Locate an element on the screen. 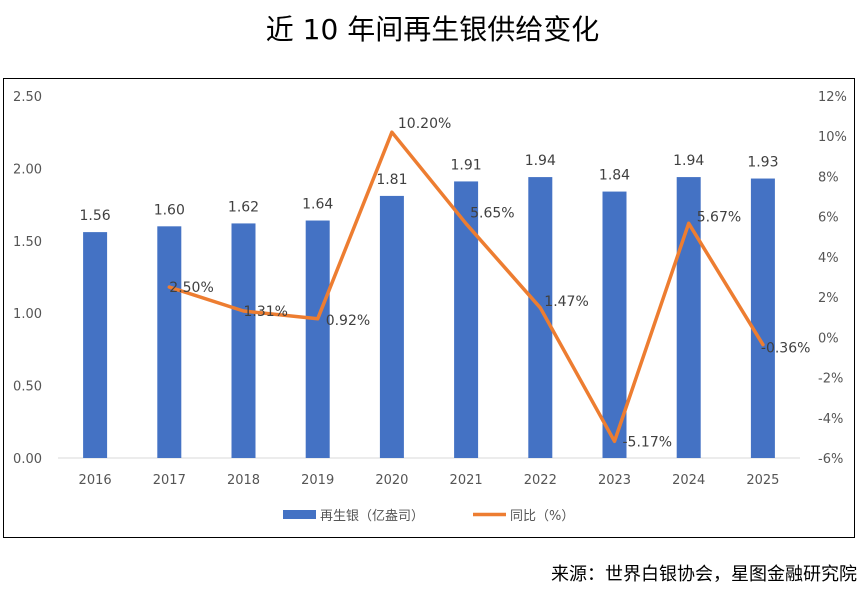 This screenshot has width=865, height=600. right-axis-tick-label: 6% is located at coordinates (828, 218).